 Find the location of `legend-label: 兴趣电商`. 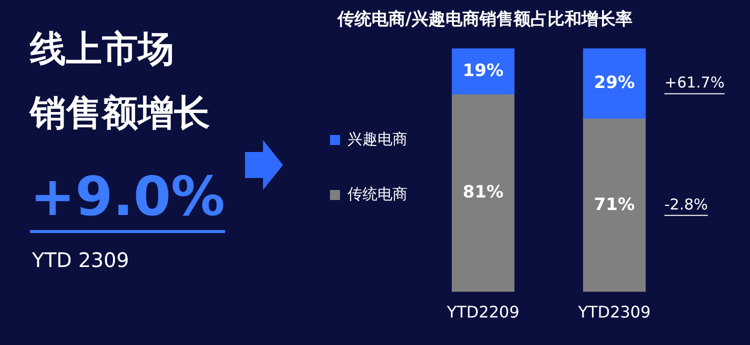

legend-label: 兴趣电商 is located at coordinates (378, 139).